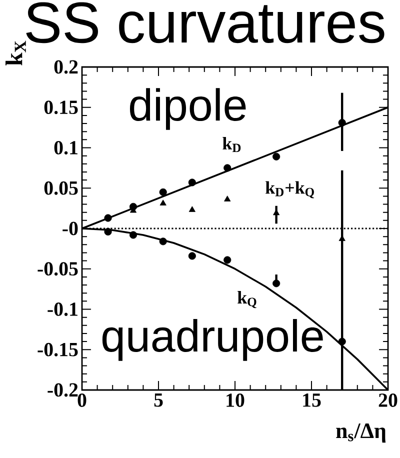 Image resolution: width=400 pixels, height=458 pixels. What do you see at coordinates (212, 340) in the screenshot?
I see `annotation: quadrupole` at bounding box center [212, 340].